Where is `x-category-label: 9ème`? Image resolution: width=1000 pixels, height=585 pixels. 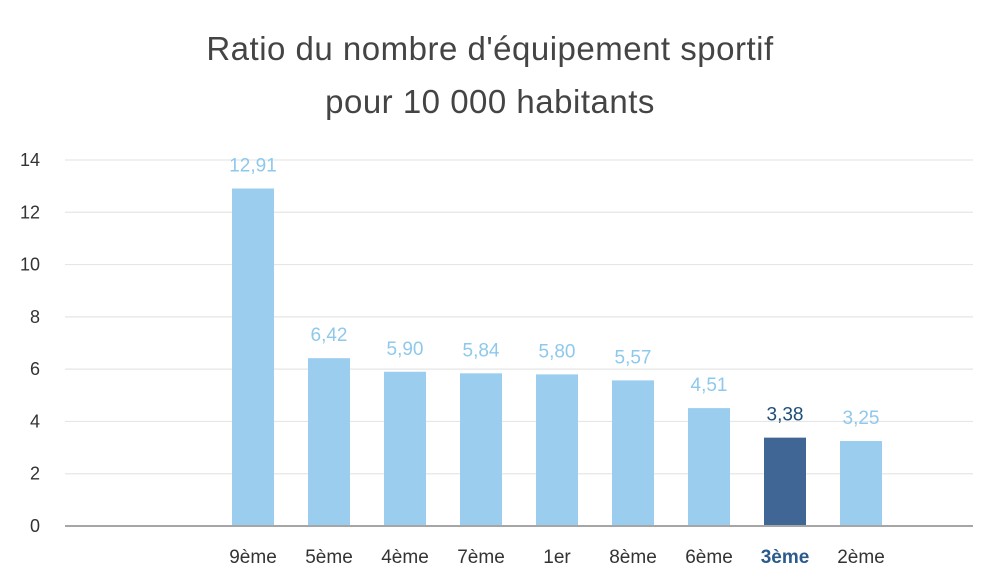
x-category-label: 9ème is located at coordinates (253, 557).